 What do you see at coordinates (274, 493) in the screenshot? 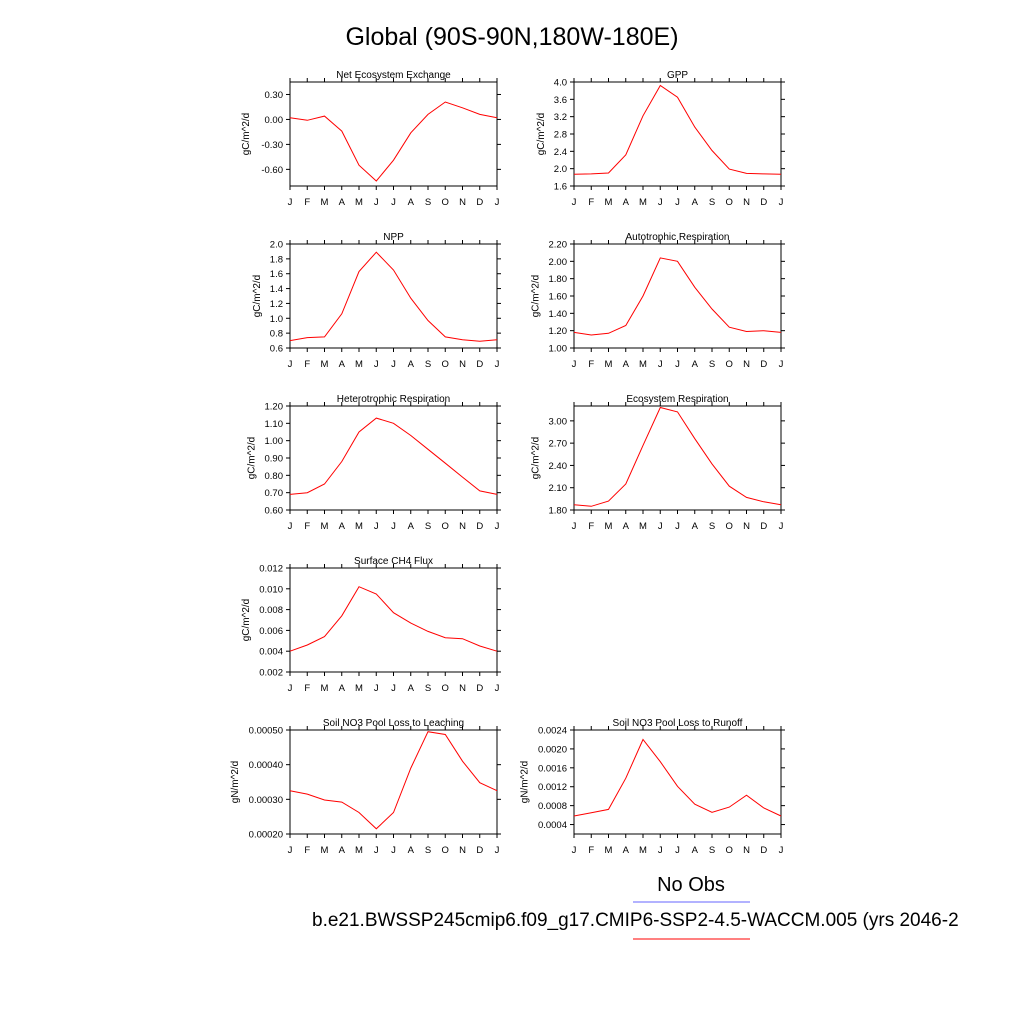
I see `y-tick-label: 0.70` at bounding box center [274, 493].